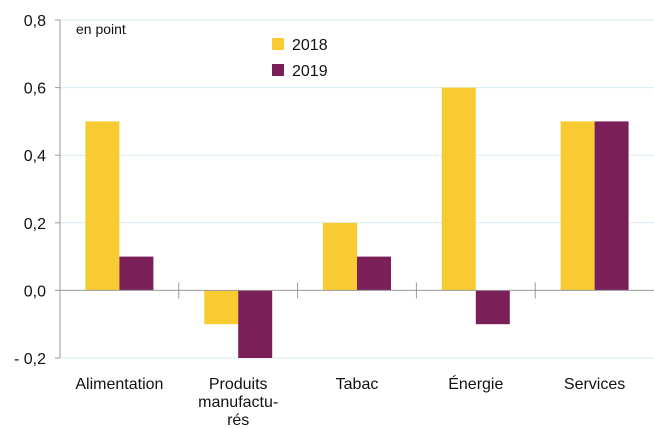 This screenshot has width=654, height=429. What do you see at coordinates (310, 71) in the screenshot?
I see `legend-label-2019: 2019` at bounding box center [310, 71].